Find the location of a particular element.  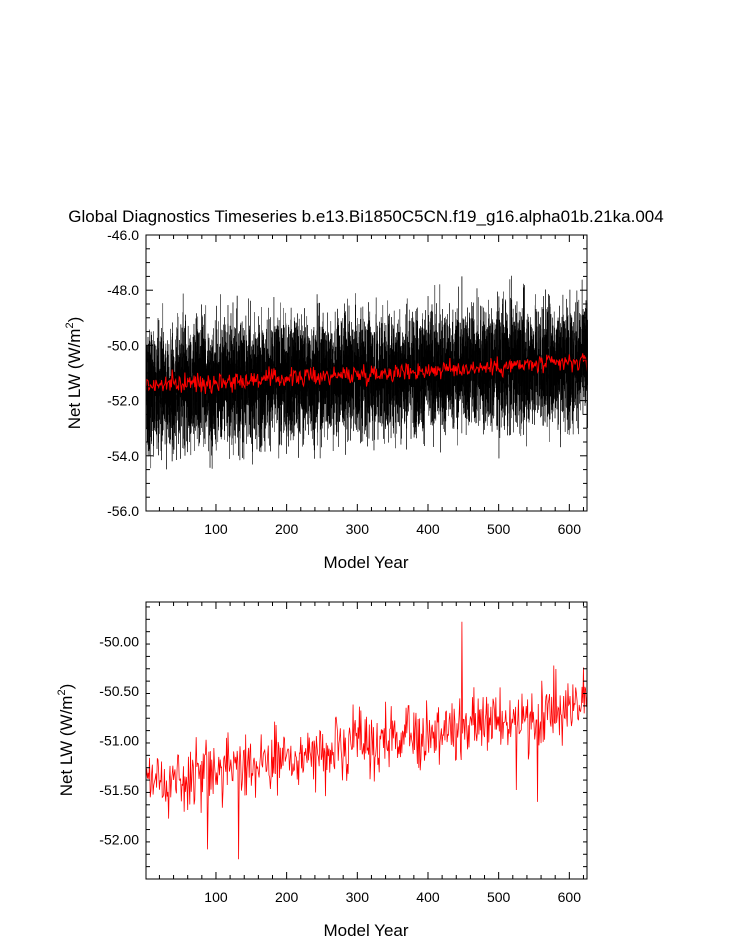

bottom-y-axis-label: Net LW (W/m2) is located at coordinates (66, 740).